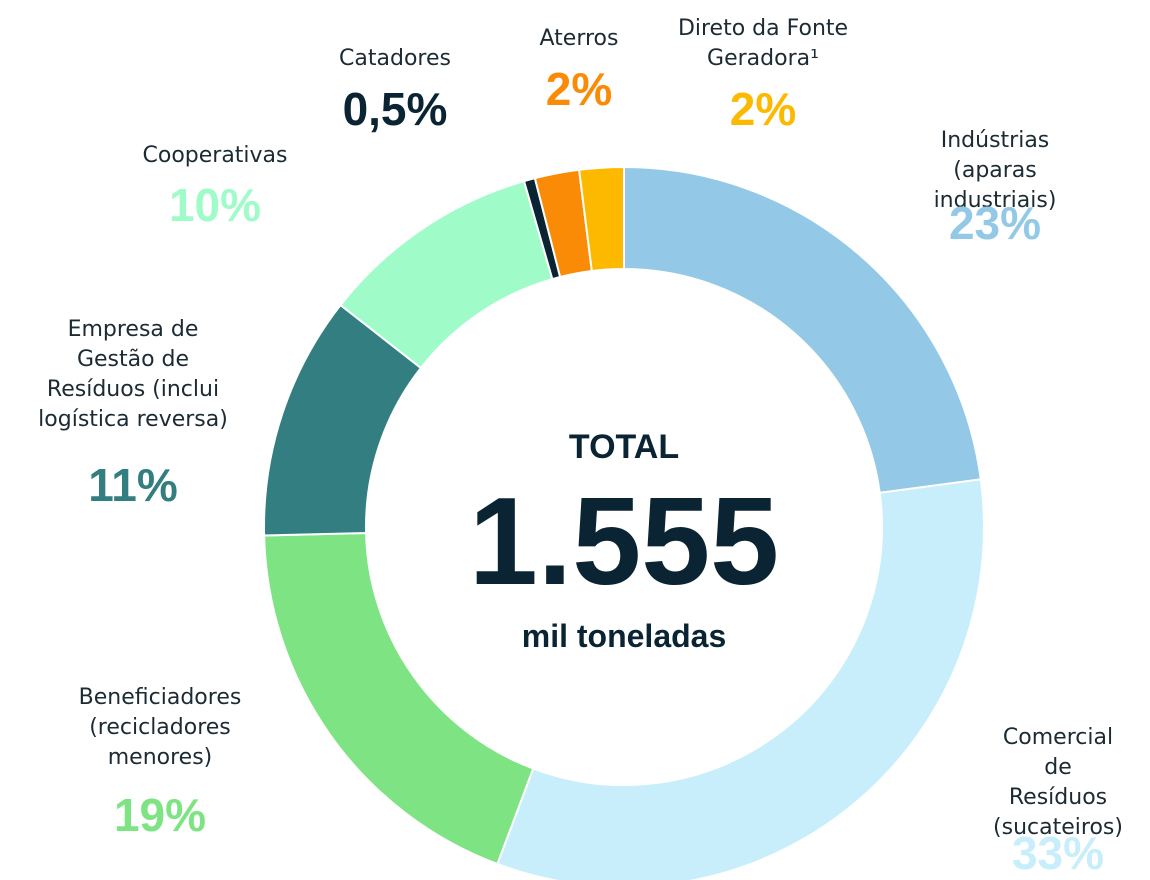 The width and height of the screenshot is (1150, 880). Describe the element at coordinates (215, 155) in the screenshot. I see `segment-label: Cooperativas` at that location.